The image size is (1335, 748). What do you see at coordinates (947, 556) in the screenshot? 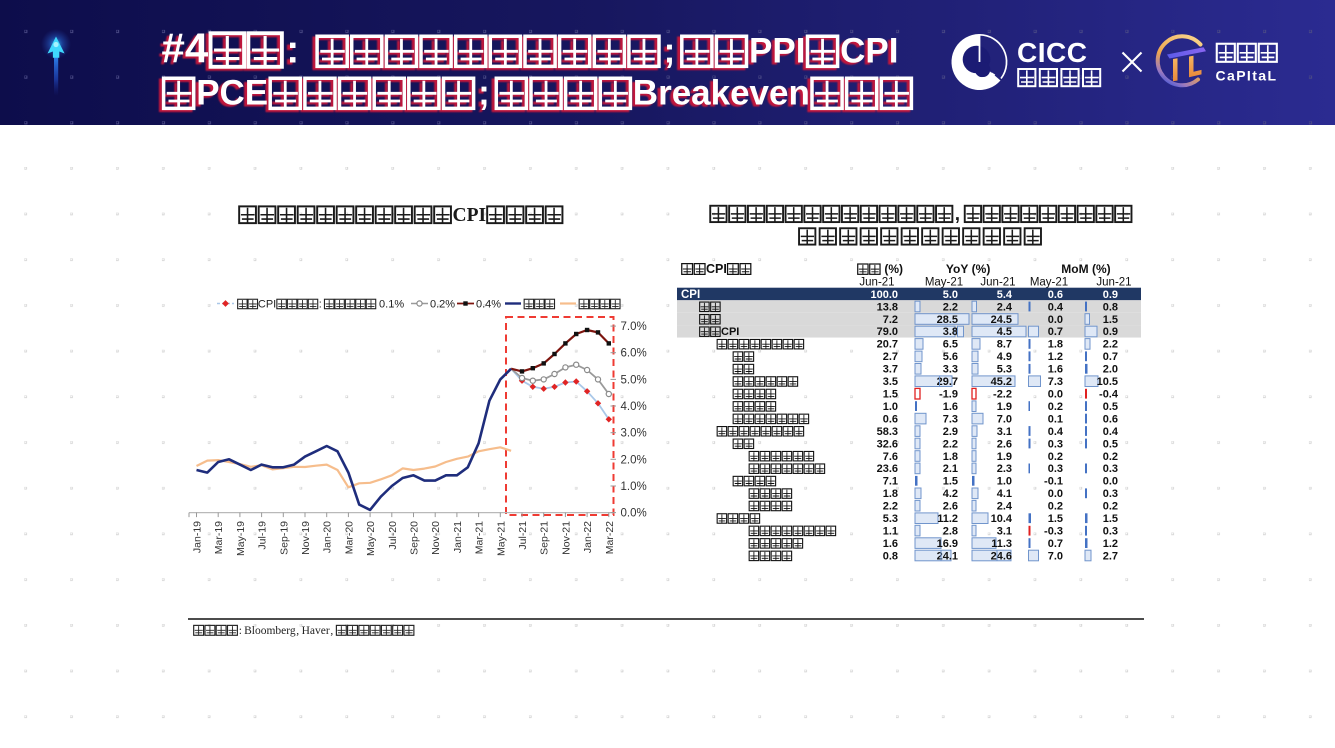
I see `svg-text: 24.1` at bounding box center [947, 556].